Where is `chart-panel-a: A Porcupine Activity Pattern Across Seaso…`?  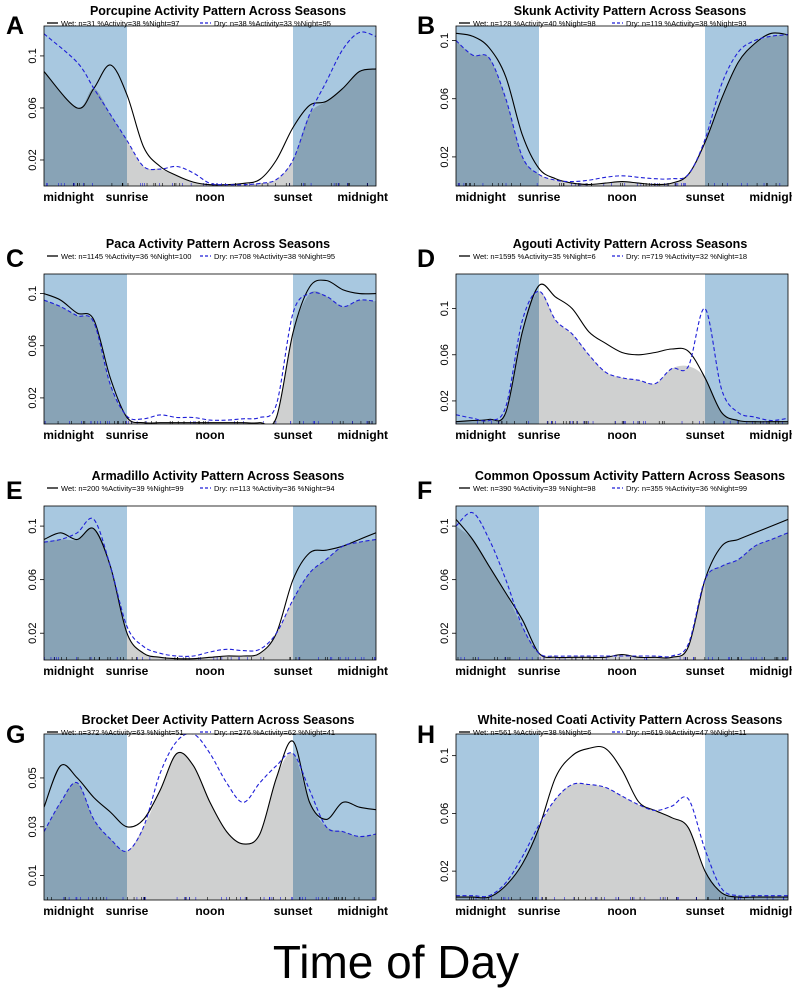
chart-panel-a: A Porcupine Activity Pattern Across Seaso… is located at coordinates (197, 104).